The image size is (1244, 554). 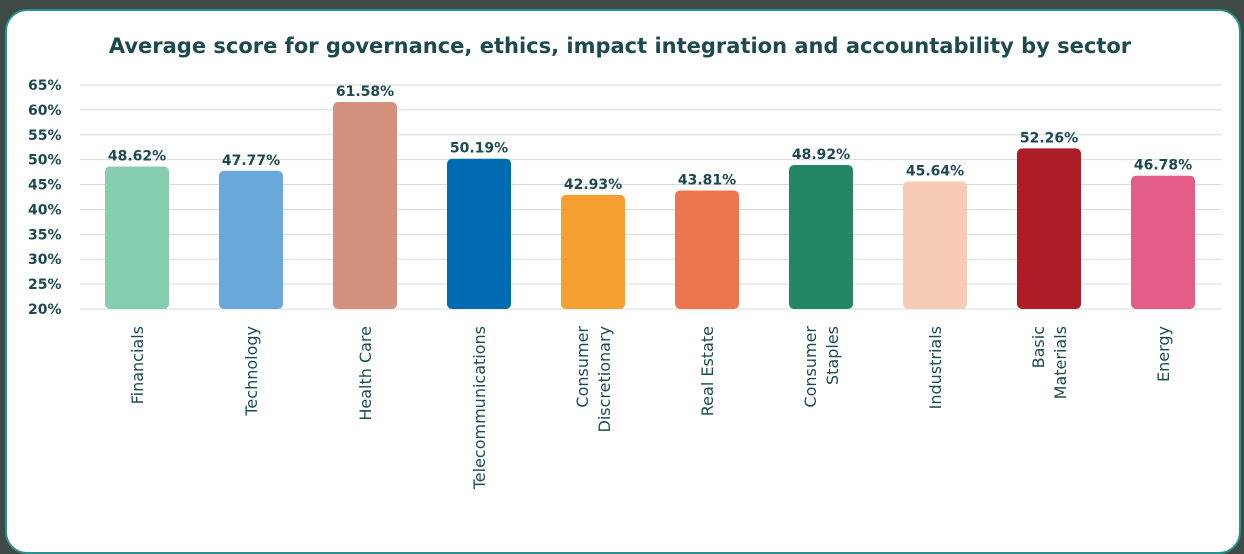 I want to click on x-tick-label-line: Energy, so click(x=1163, y=354).